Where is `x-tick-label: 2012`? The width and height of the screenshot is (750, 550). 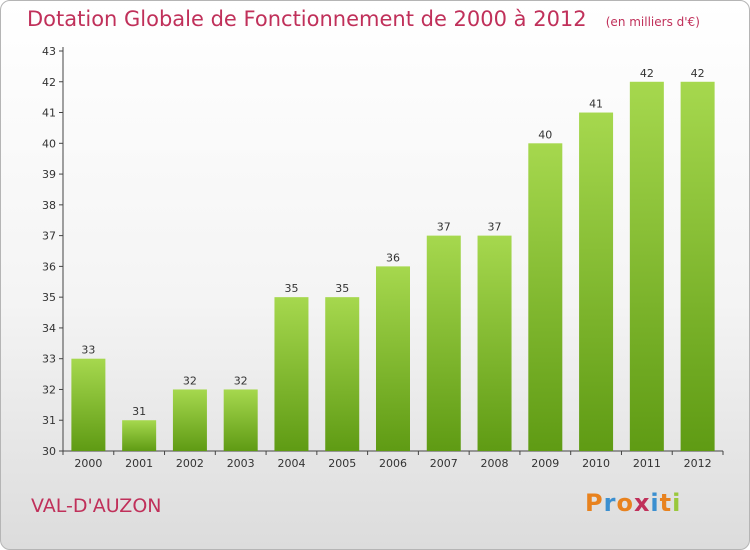
x-tick-label: 2012 is located at coordinates (698, 463).